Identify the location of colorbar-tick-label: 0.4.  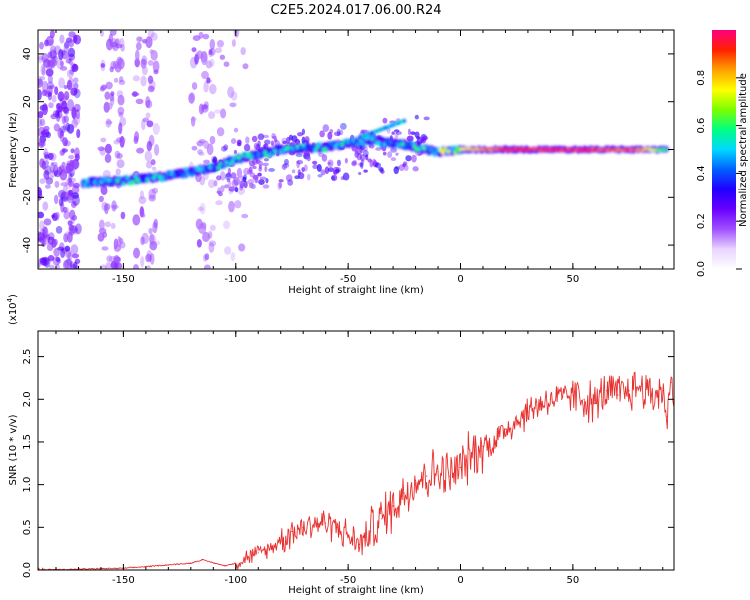
(701, 173).